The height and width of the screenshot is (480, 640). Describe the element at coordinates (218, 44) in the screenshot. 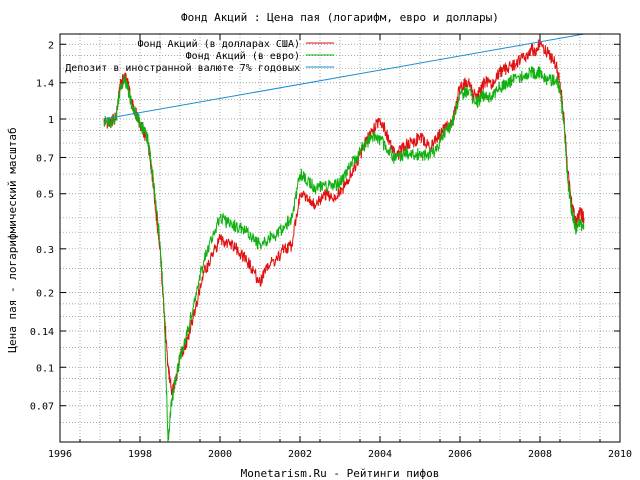

I see `legend-label: Фонд Акций (в долларах США)` at that location.